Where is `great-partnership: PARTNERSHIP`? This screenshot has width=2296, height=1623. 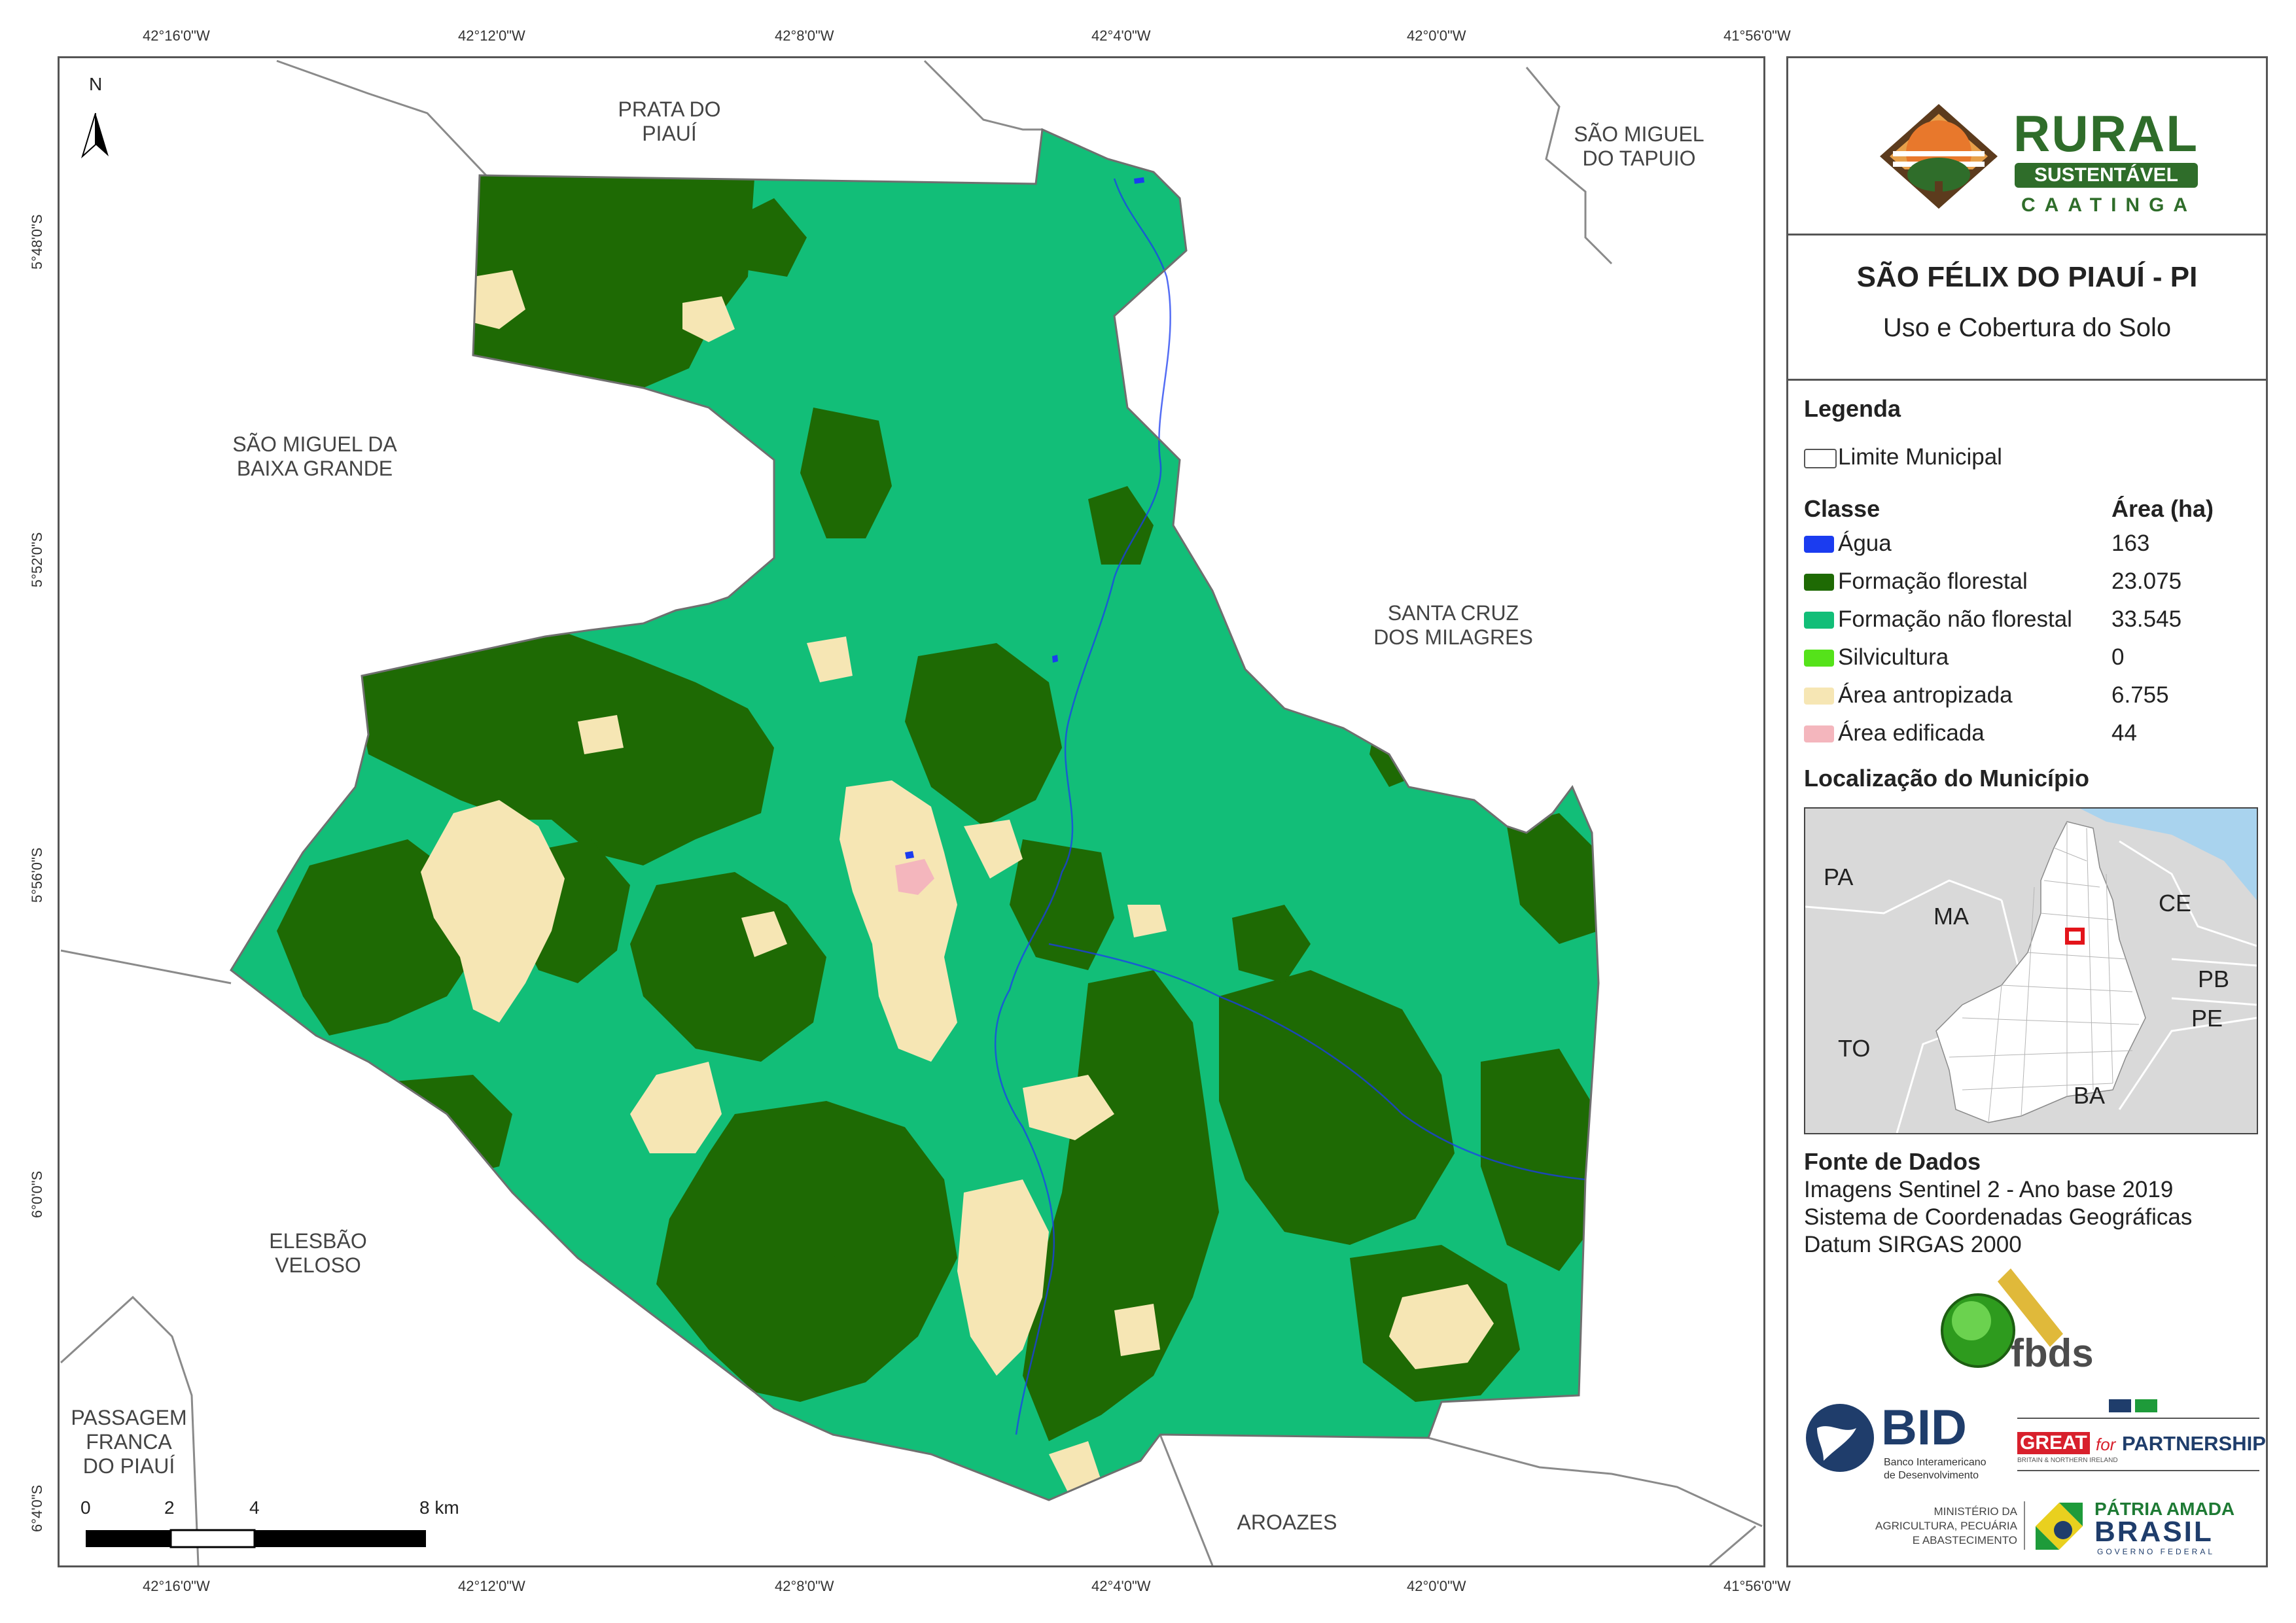
great-partnership: PARTNERSHIP is located at coordinates (2194, 1444).